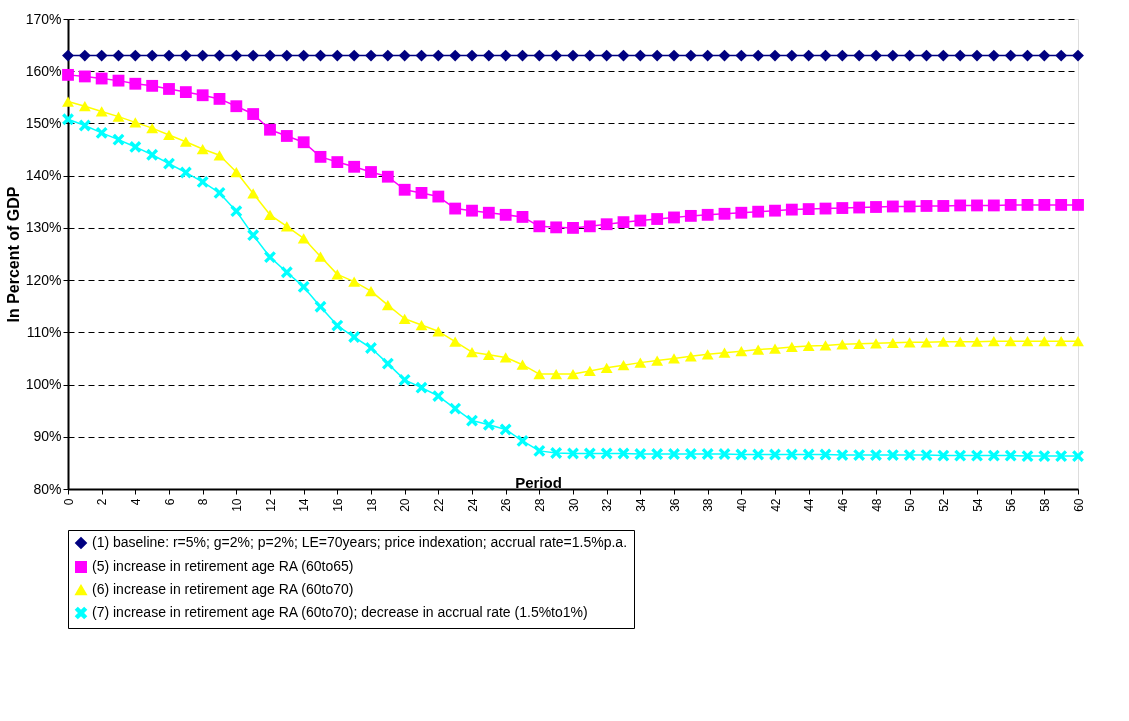  I want to click on x-tick-label: 18, so click(371, 505).